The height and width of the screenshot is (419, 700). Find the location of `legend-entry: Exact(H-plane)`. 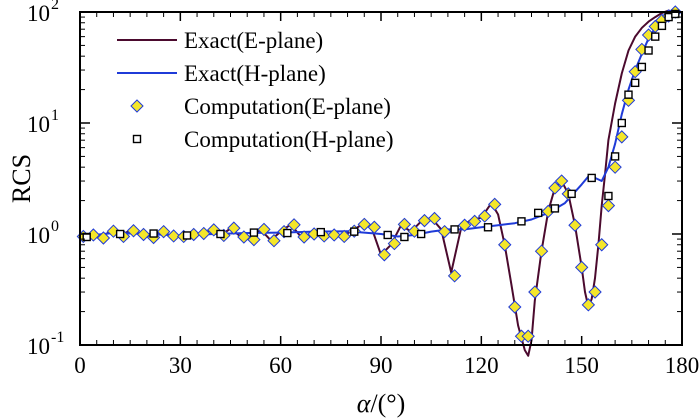

legend-entry: Exact(H-plane) is located at coordinates (221, 73).